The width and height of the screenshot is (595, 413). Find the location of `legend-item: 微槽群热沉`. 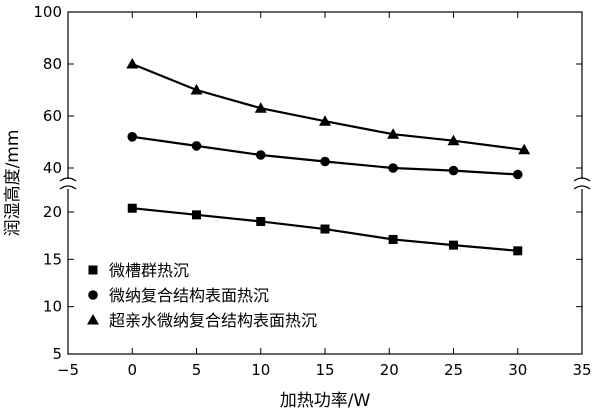

legend-item: 微槽群热沉 is located at coordinates (138, 270).